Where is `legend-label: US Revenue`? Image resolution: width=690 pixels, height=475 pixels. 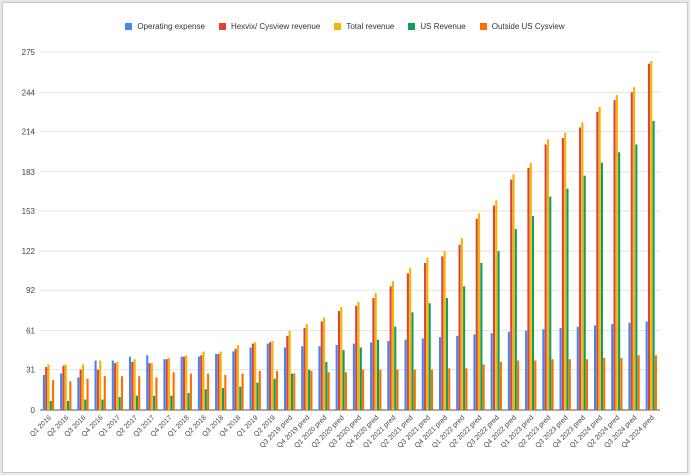
legend-label: US Revenue is located at coordinates (443, 26).